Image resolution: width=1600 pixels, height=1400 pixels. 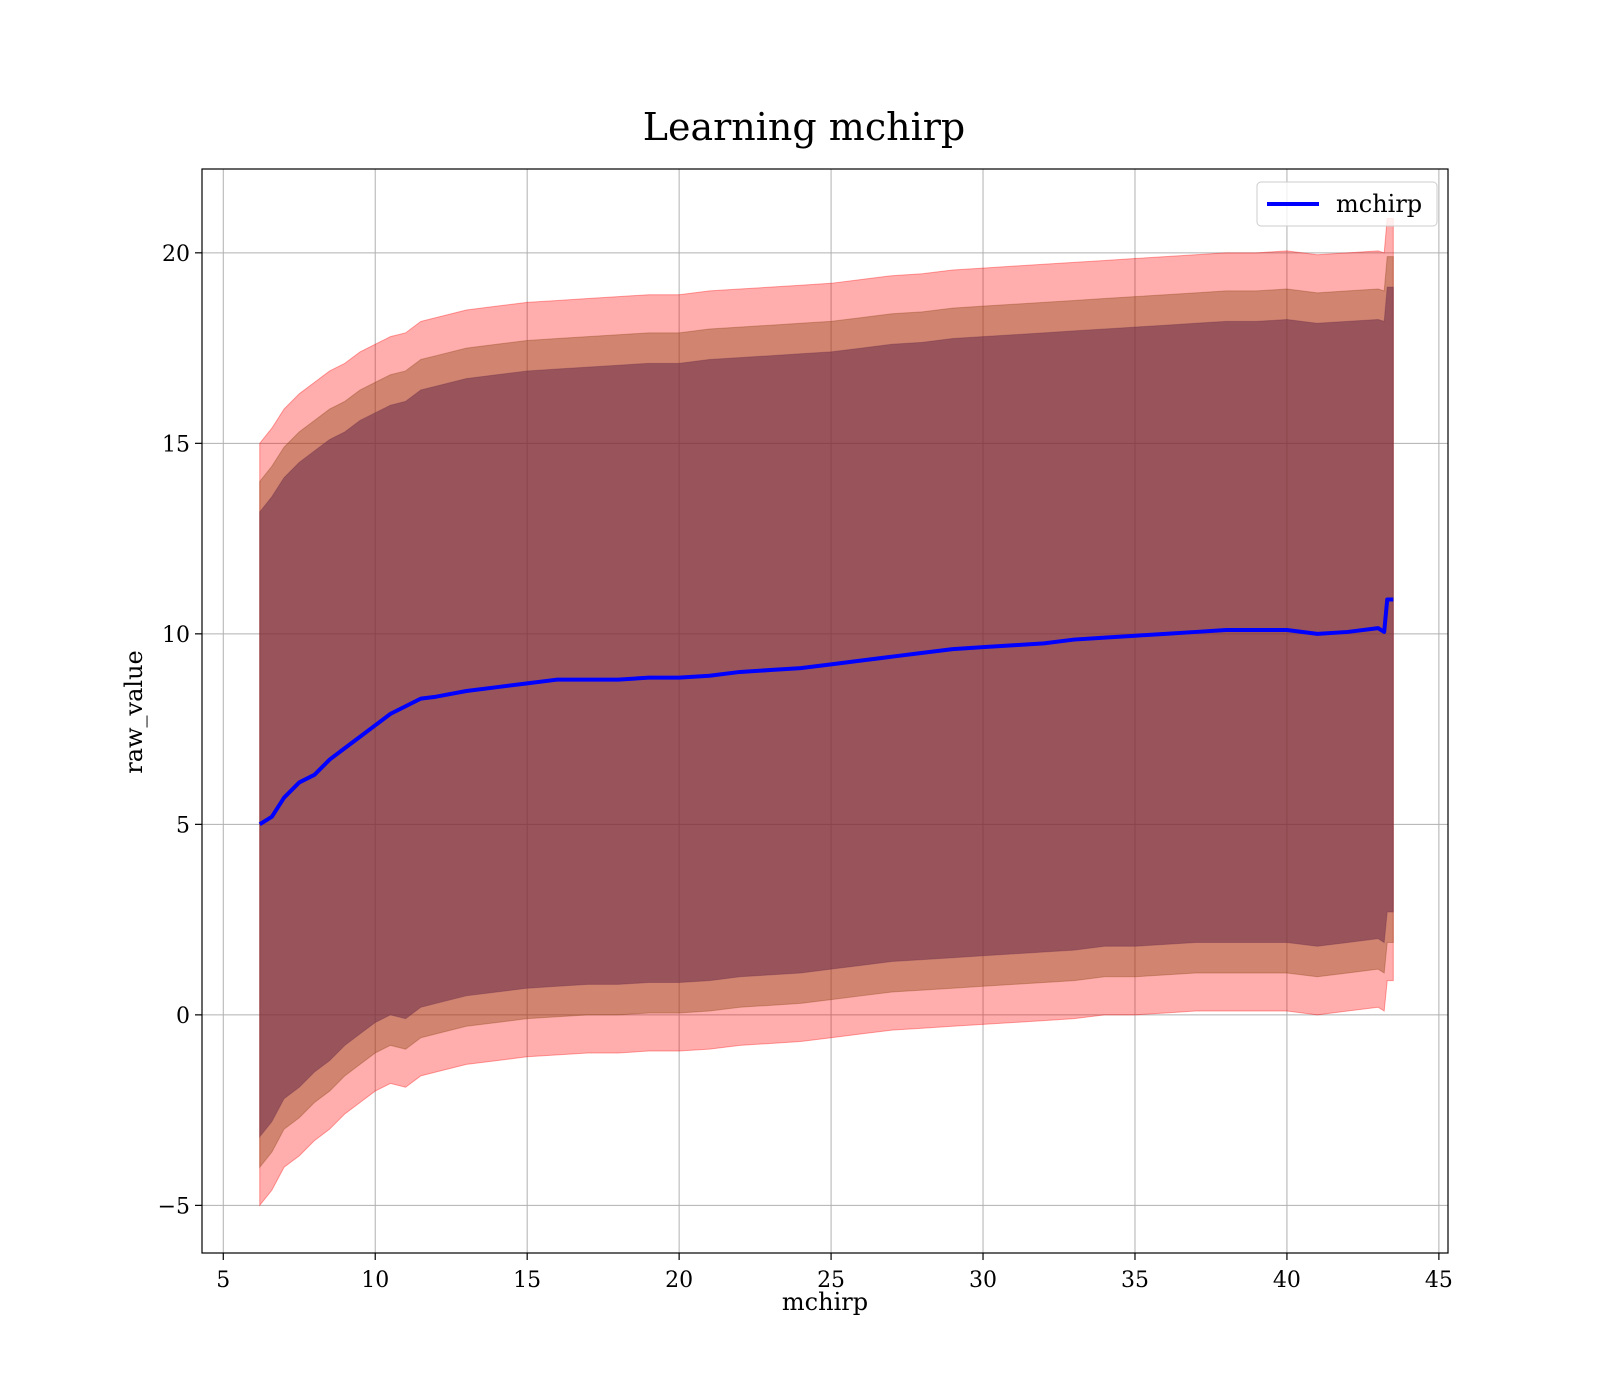 What do you see at coordinates (527, 1280) in the screenshot?
I see `x-tick-label: 15` at bounding box center [527, 1280].